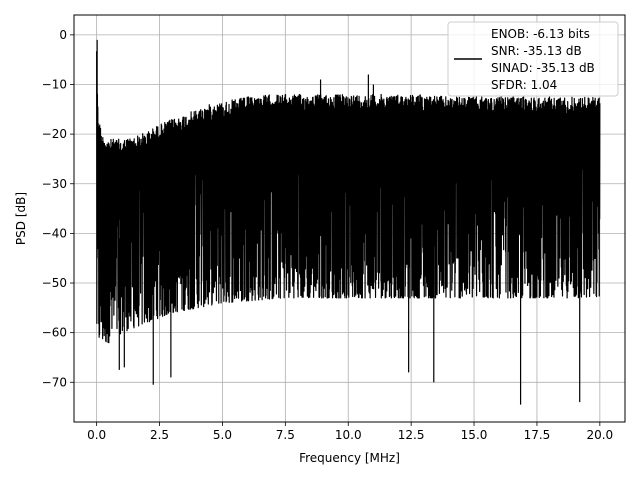 This screenshot has height=480, width=640. Describe the element at coordinates (54, 333) in the screenshot. I see `y-tick-label: −60` at that location.